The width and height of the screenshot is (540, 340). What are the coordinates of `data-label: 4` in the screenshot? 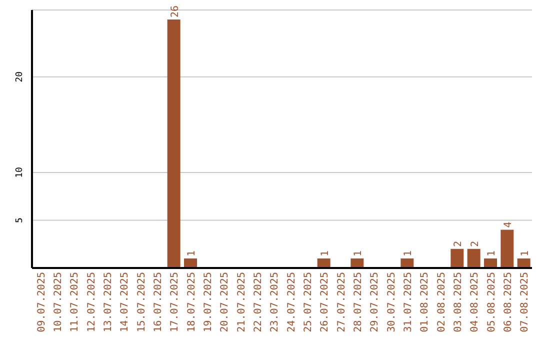 It's located at (508, 225).